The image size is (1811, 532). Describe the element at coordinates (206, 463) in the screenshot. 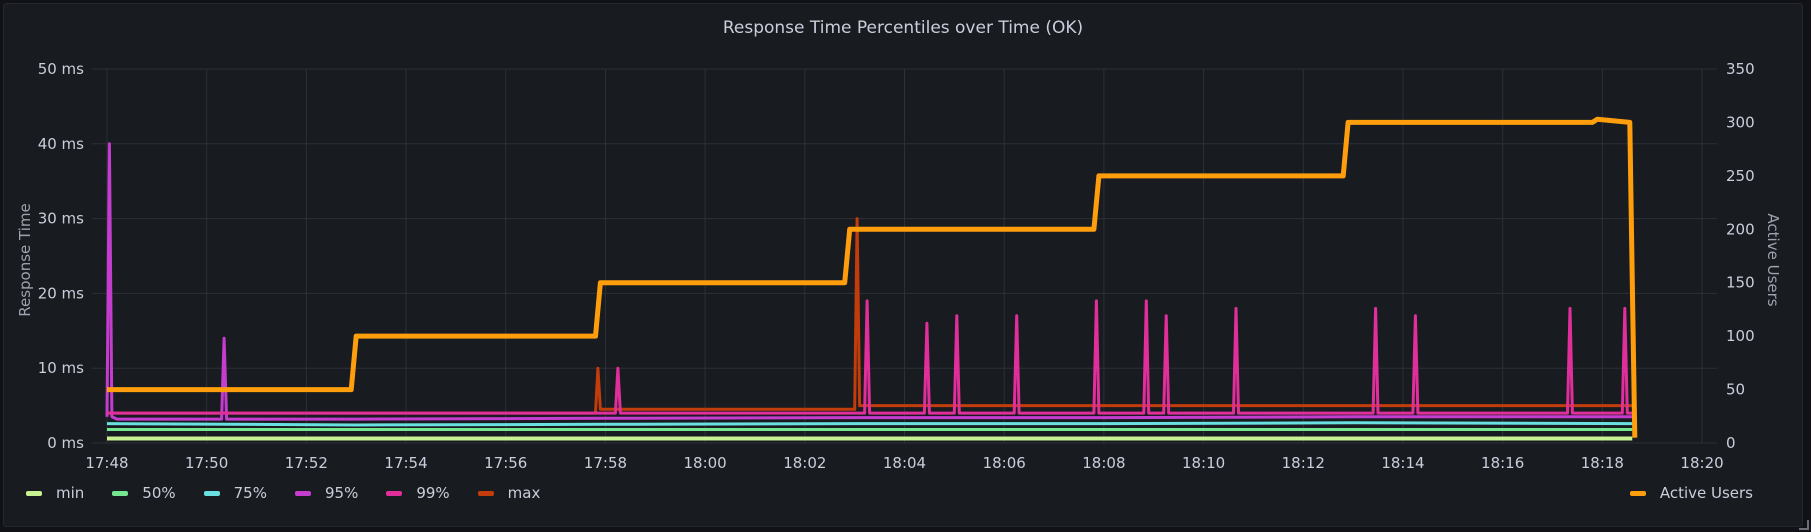

I see `x-tick-label: 17:50` at that location.